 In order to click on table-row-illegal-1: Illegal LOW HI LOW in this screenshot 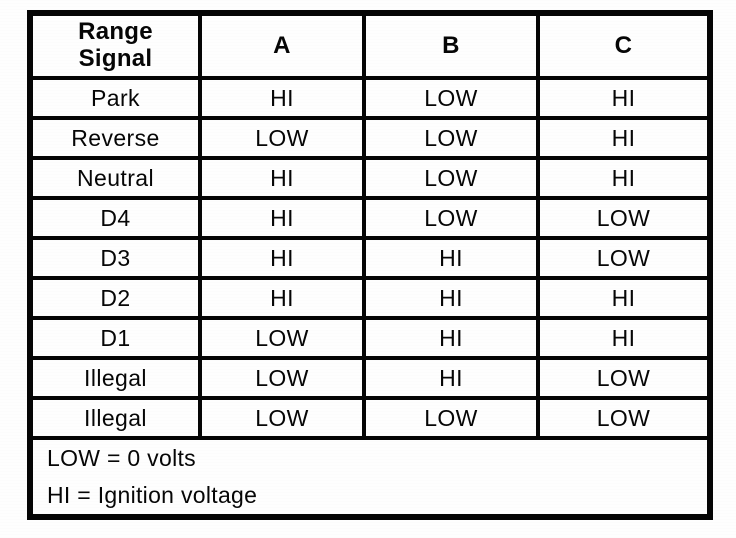, I will do `click(370, 378)`.